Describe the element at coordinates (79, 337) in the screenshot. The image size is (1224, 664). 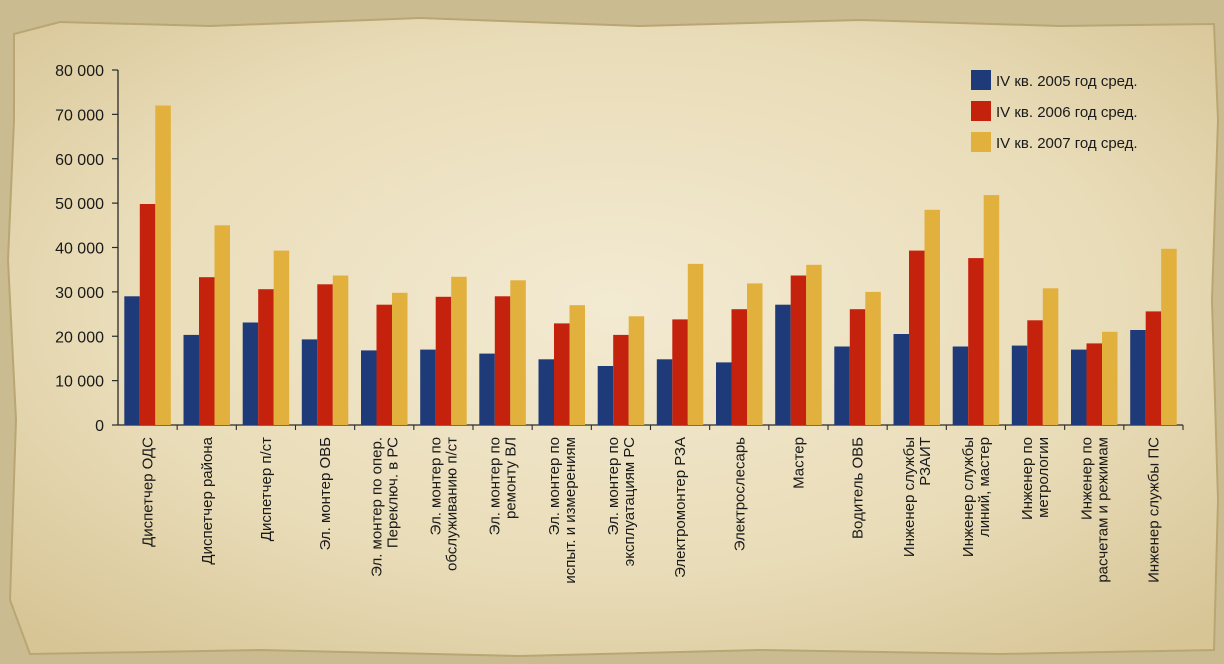
I see `y-tick-label: 20 000` at that location.